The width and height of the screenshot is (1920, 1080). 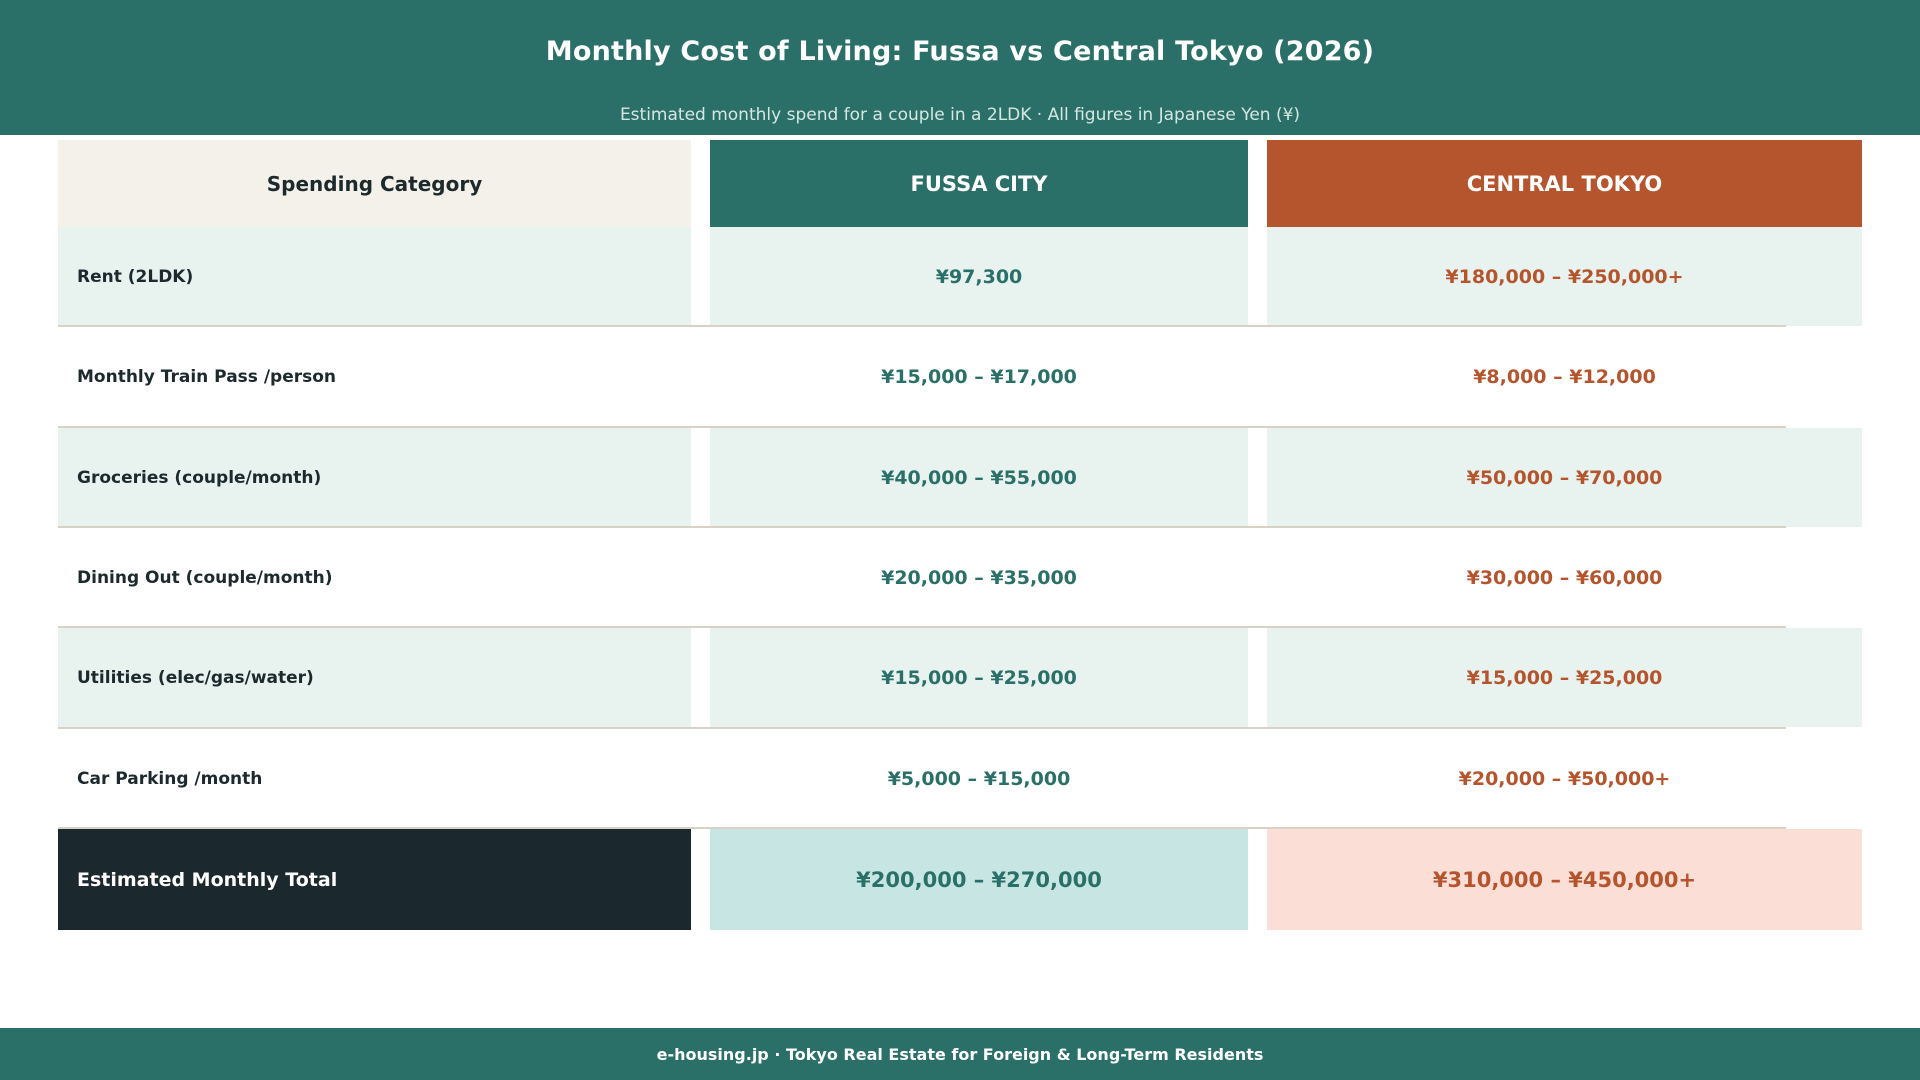 I want to click on total-row-label: Estimated Monthly Total, so click(x=374, y=879).